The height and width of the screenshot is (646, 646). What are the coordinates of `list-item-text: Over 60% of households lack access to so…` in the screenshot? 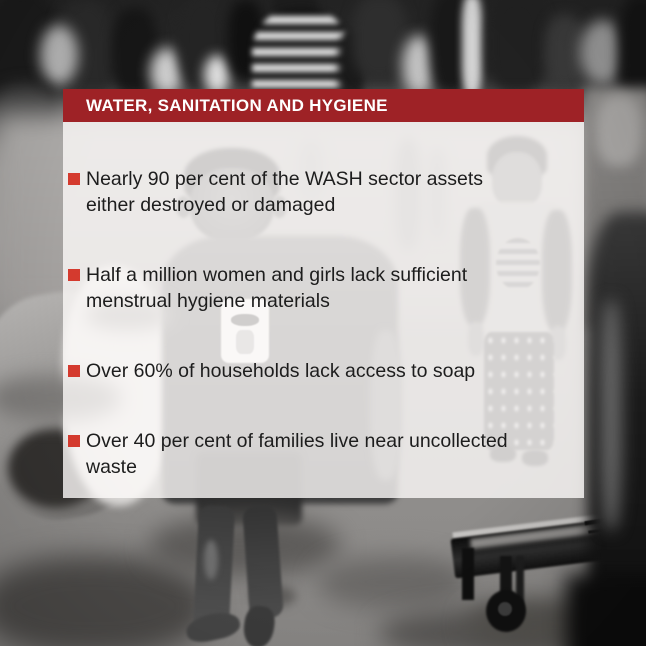 It's located at (281, 371).